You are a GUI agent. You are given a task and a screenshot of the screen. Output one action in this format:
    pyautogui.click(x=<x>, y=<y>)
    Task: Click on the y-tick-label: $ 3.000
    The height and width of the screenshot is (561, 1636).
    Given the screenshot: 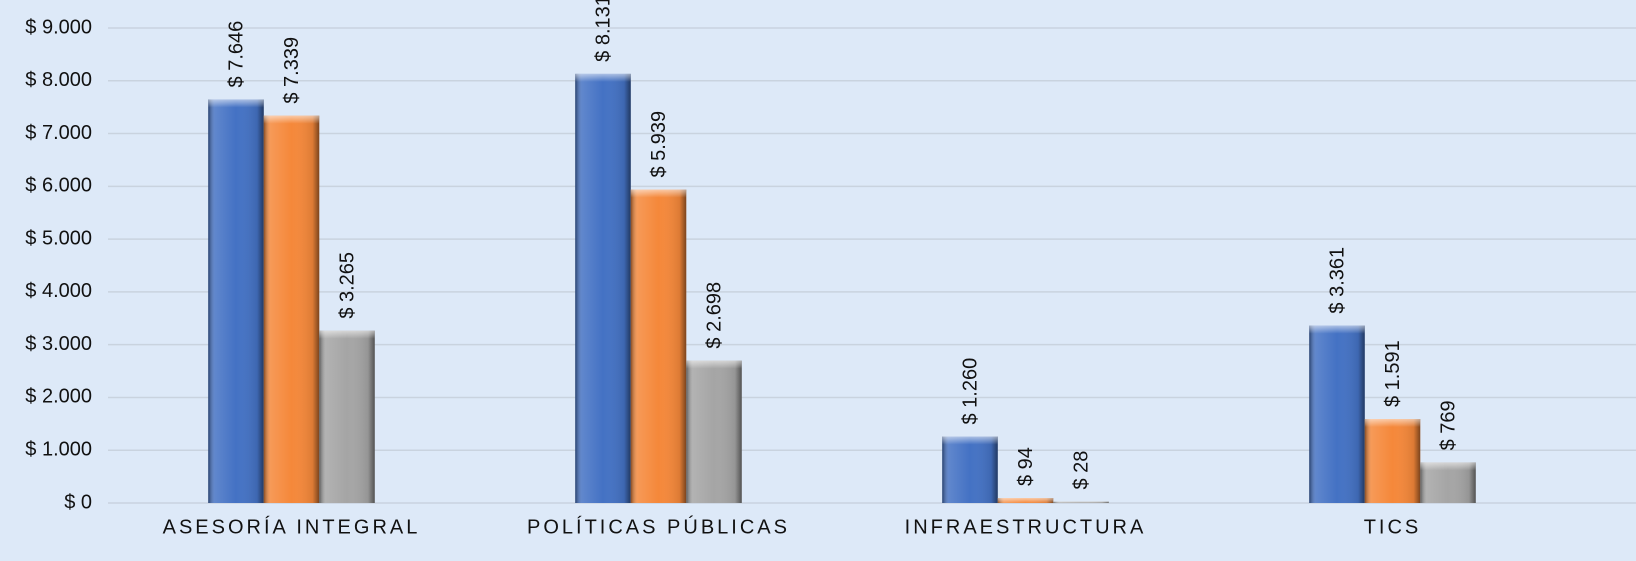 What is the action you would take?
    pyautogui.click(x=58, y=344)
    